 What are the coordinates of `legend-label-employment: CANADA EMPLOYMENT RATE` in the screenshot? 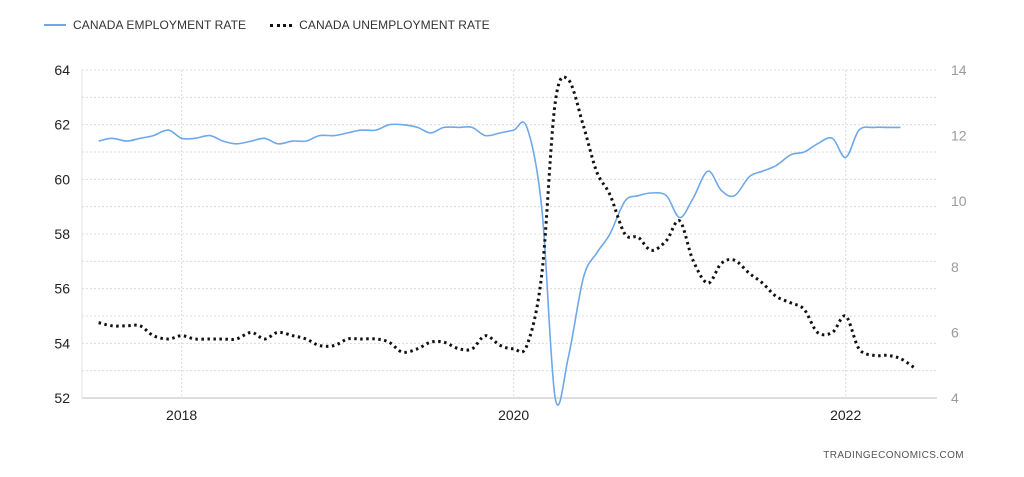 It's located at (160, 25).